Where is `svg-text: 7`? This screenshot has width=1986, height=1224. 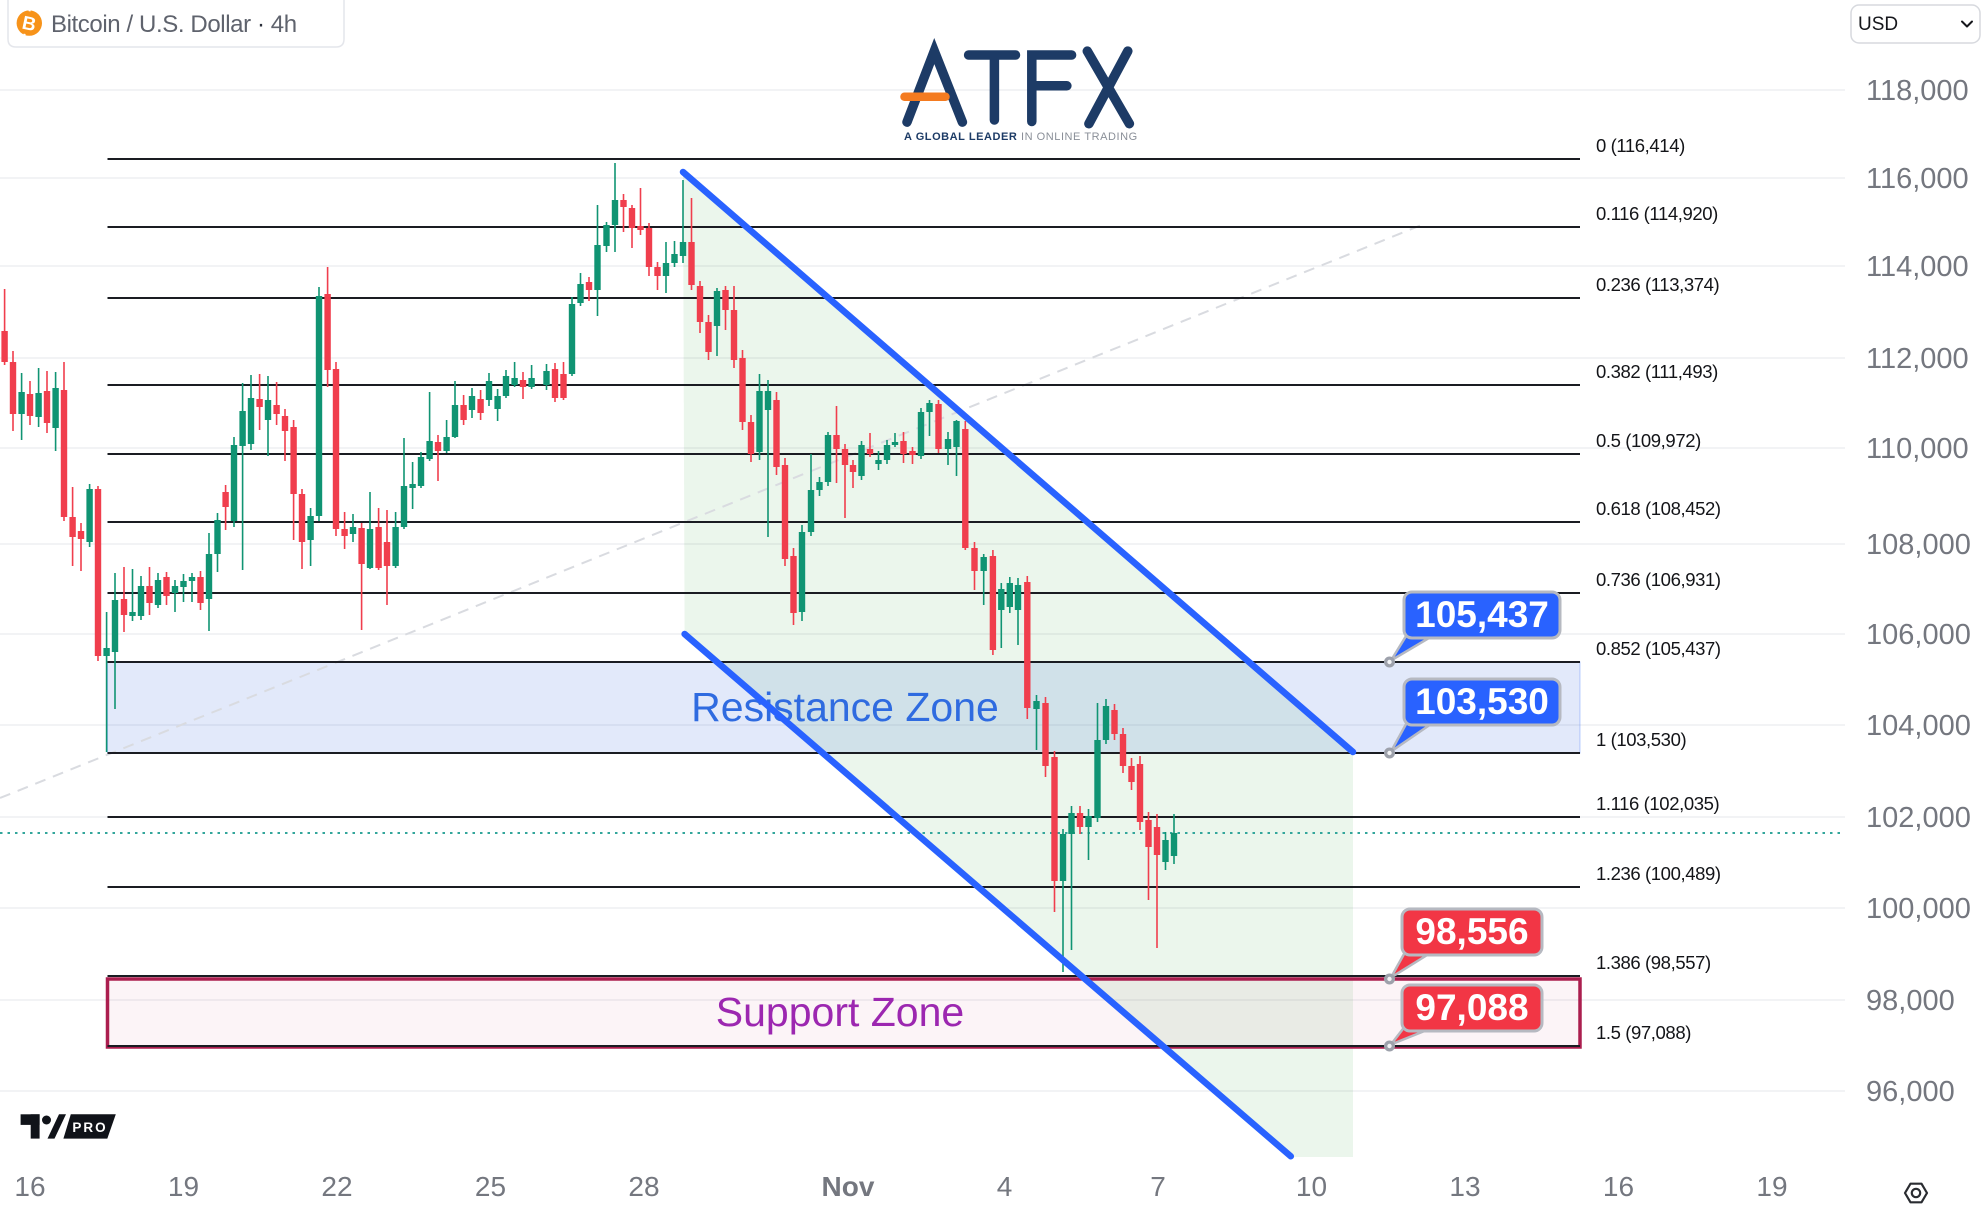
svg-text: 7 is located at coordinates (1158, 1186).